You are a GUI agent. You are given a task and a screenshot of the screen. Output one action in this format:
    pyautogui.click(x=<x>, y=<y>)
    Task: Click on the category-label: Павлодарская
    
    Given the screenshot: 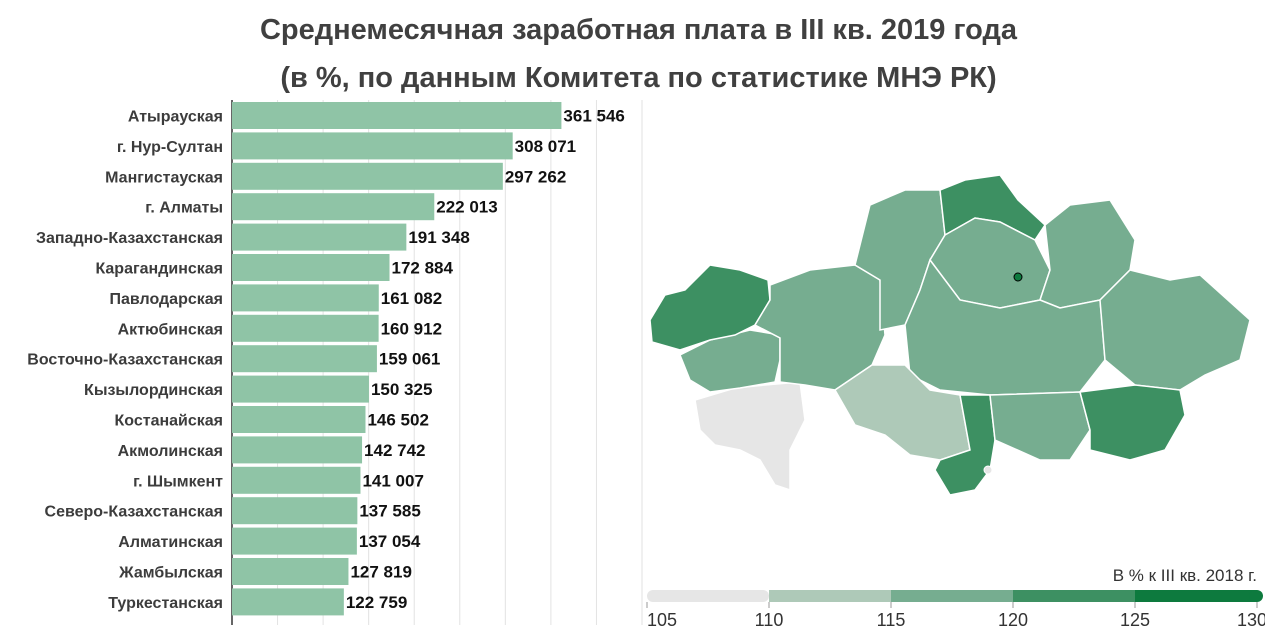 What is the action you would take?
    pyautogui.click(x=166, y=299)
    